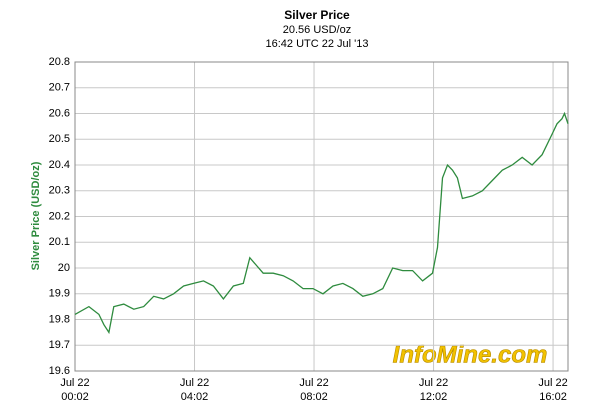 This screenshot has height=413, width=600. What do you see at coordinates (59, 319) in the screenshot?
I see `y-tick-label: 19.8` at bounding box center [59, 319].